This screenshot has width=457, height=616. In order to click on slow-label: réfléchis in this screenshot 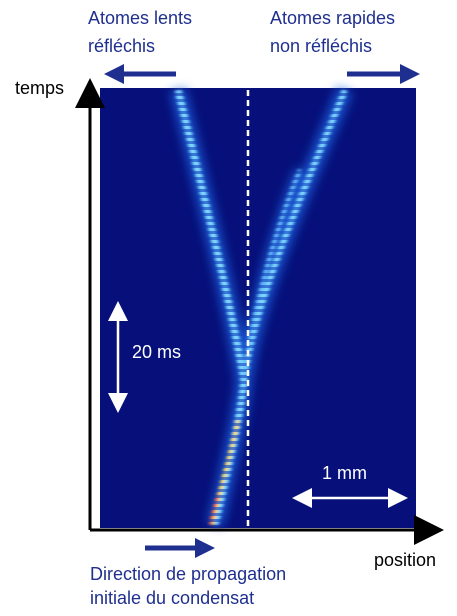, I will do `click(121, 46)`.